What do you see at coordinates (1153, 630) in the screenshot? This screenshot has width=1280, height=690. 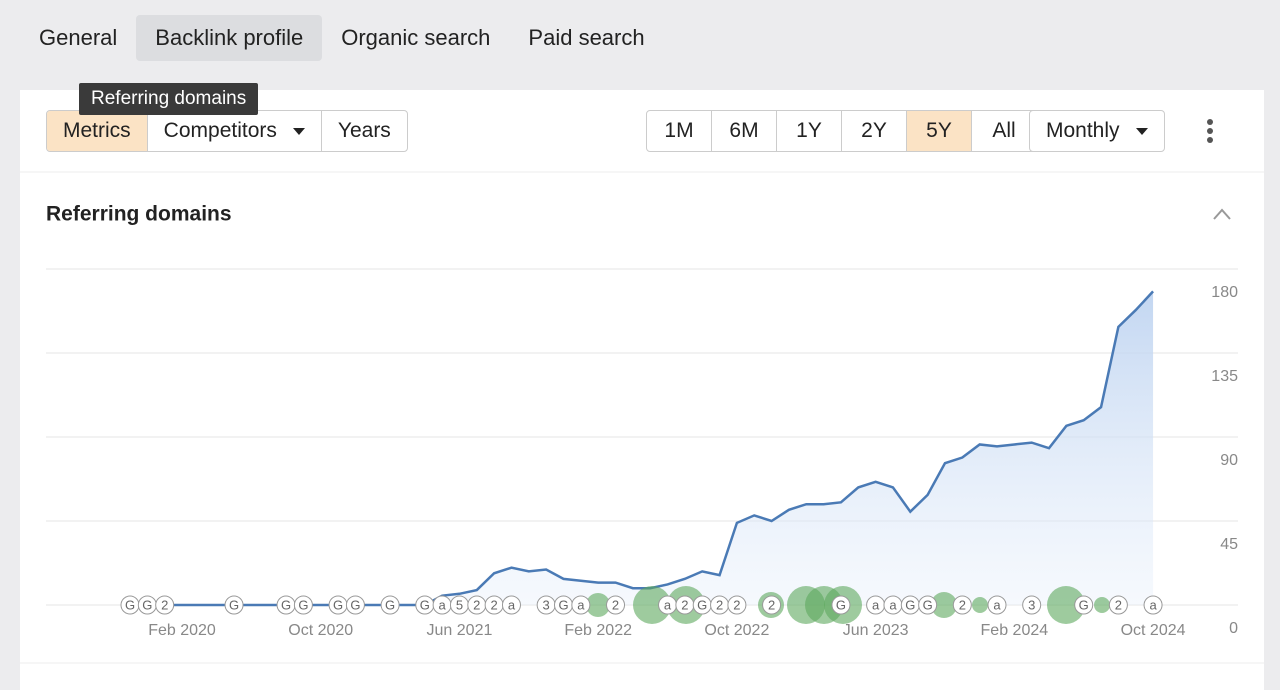 I see `x-tick-label: Oct 2024` at bounding box center [1153, 630].